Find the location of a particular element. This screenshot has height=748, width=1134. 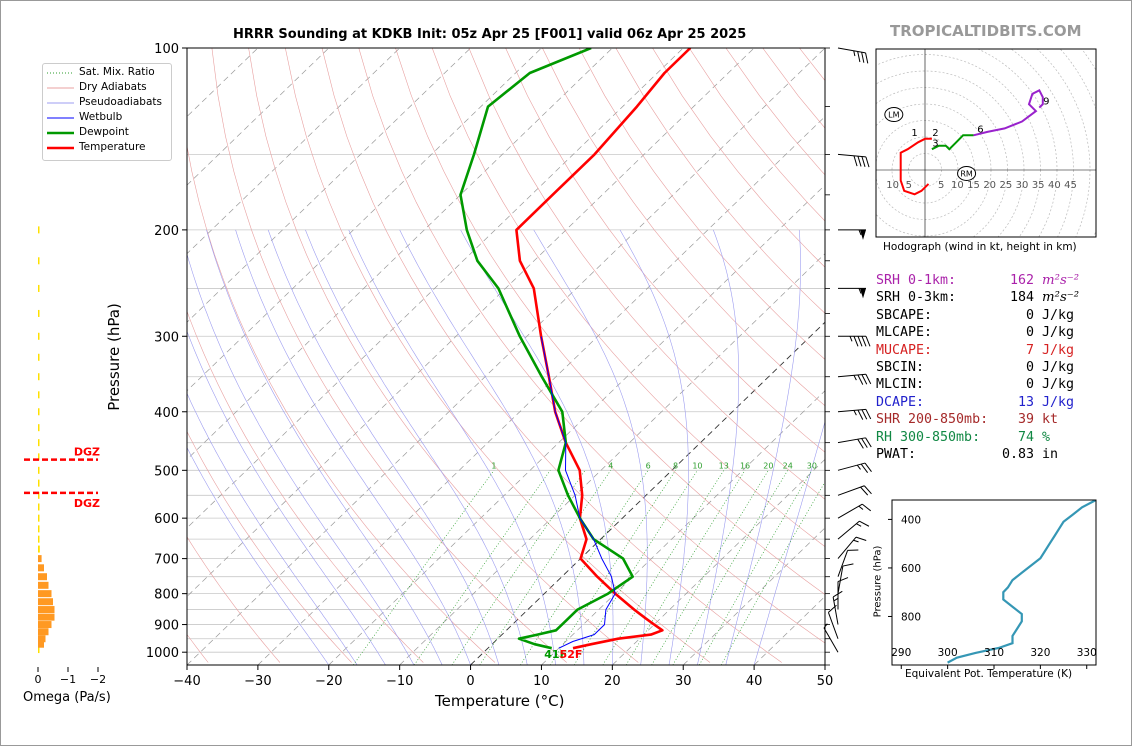

hodograph-ring-label: 5 is located at coordinates (941, 185).